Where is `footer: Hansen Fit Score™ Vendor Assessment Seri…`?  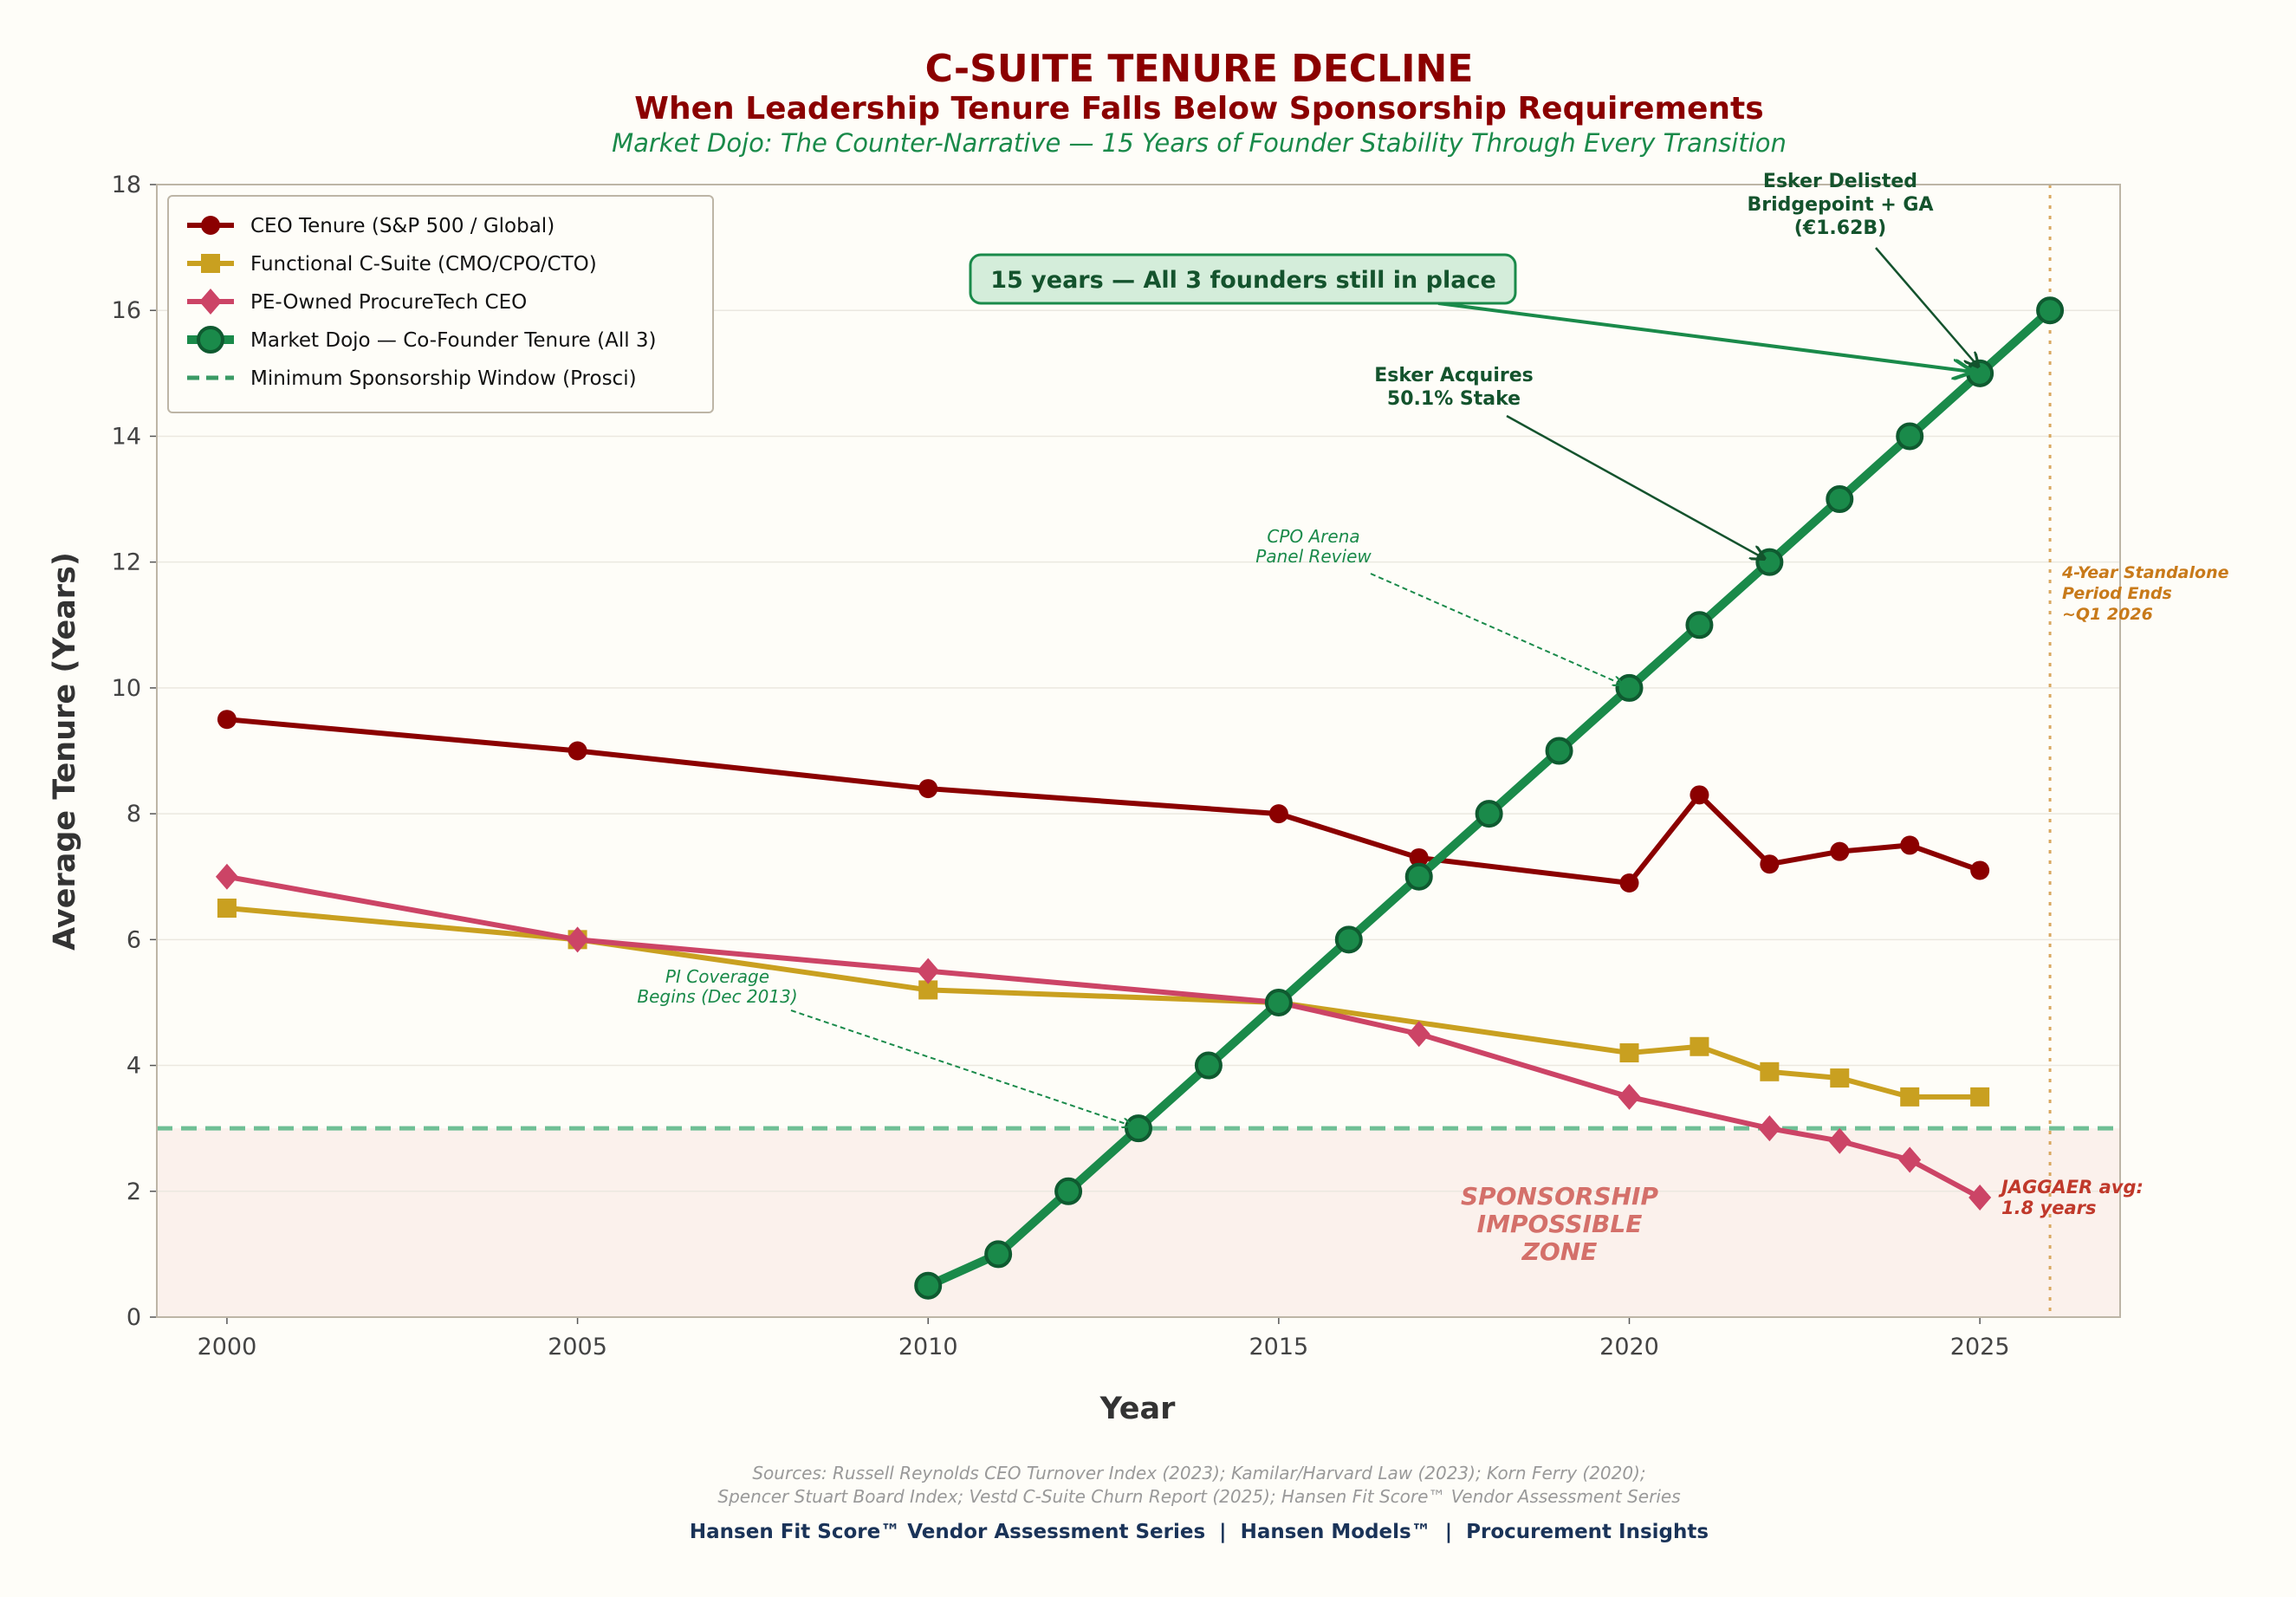
footer: Hansen Fit Score™ Vendor Assessment Seri… is located at coordinates (1199, 1532).